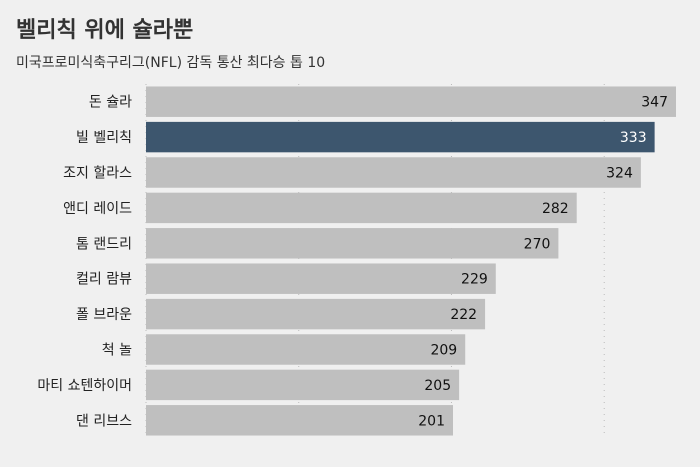 This screenshot has height=467, width=700. Describe the element at coordinates (463, 315) in the screenshot. I see `value-label-6: 222` at that location.